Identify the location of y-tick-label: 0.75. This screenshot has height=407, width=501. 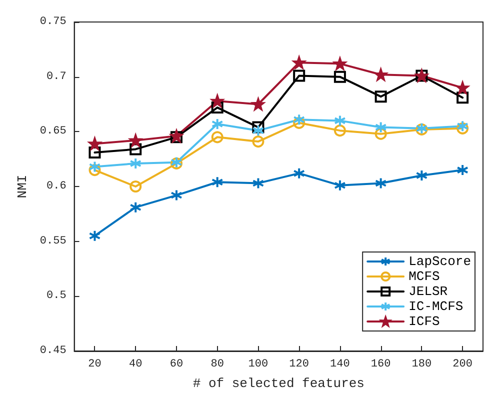
(53, 22).